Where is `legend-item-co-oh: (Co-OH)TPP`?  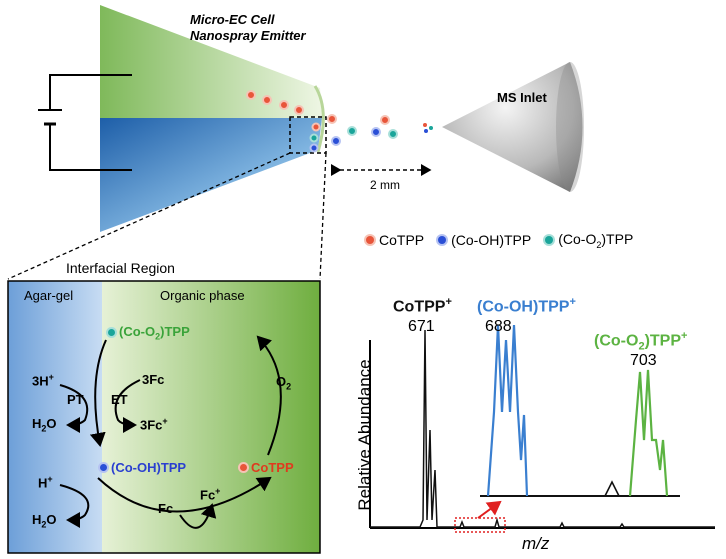
legend-item-co-oh: (Co-OH)TPP is located at coordinates (484, 240).